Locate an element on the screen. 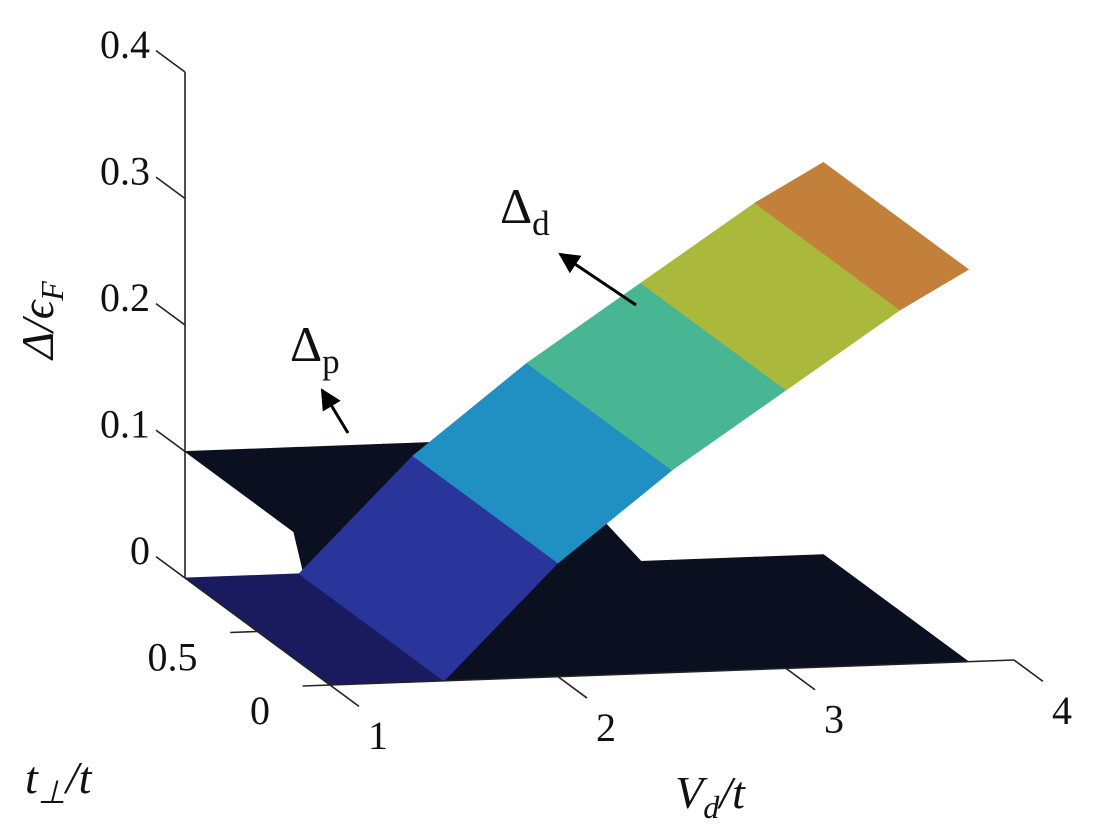 The width and height of the screenshot is (1120, 840). z-axis-label: Δ/ϵF is located at coordinates (41, 321).